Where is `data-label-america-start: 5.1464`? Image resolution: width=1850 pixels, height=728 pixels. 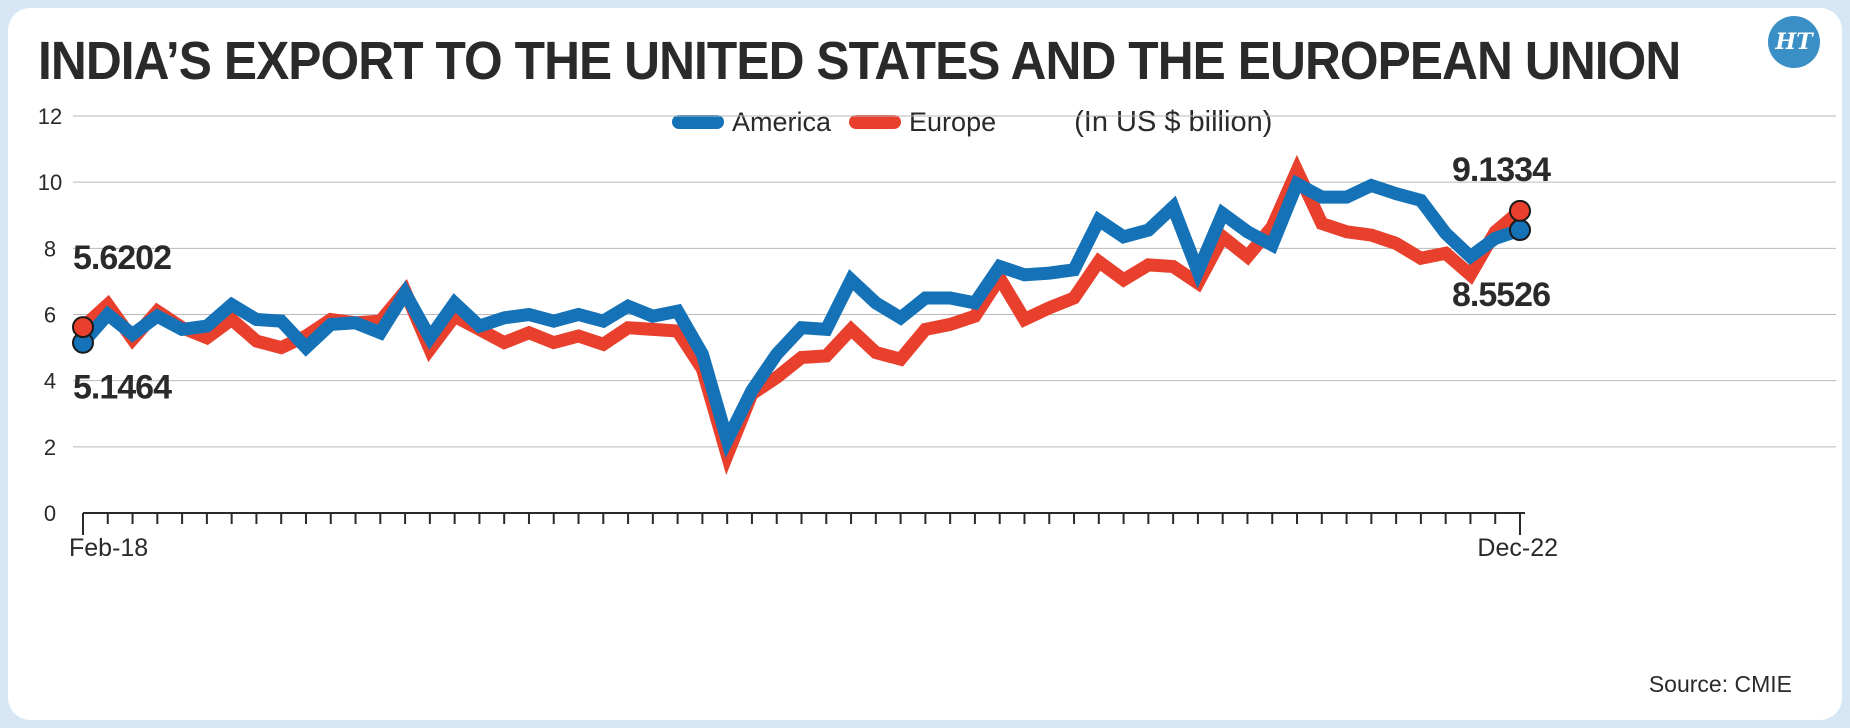
data-label-america-start: 5.1464 is located at coordinates (122, 388).